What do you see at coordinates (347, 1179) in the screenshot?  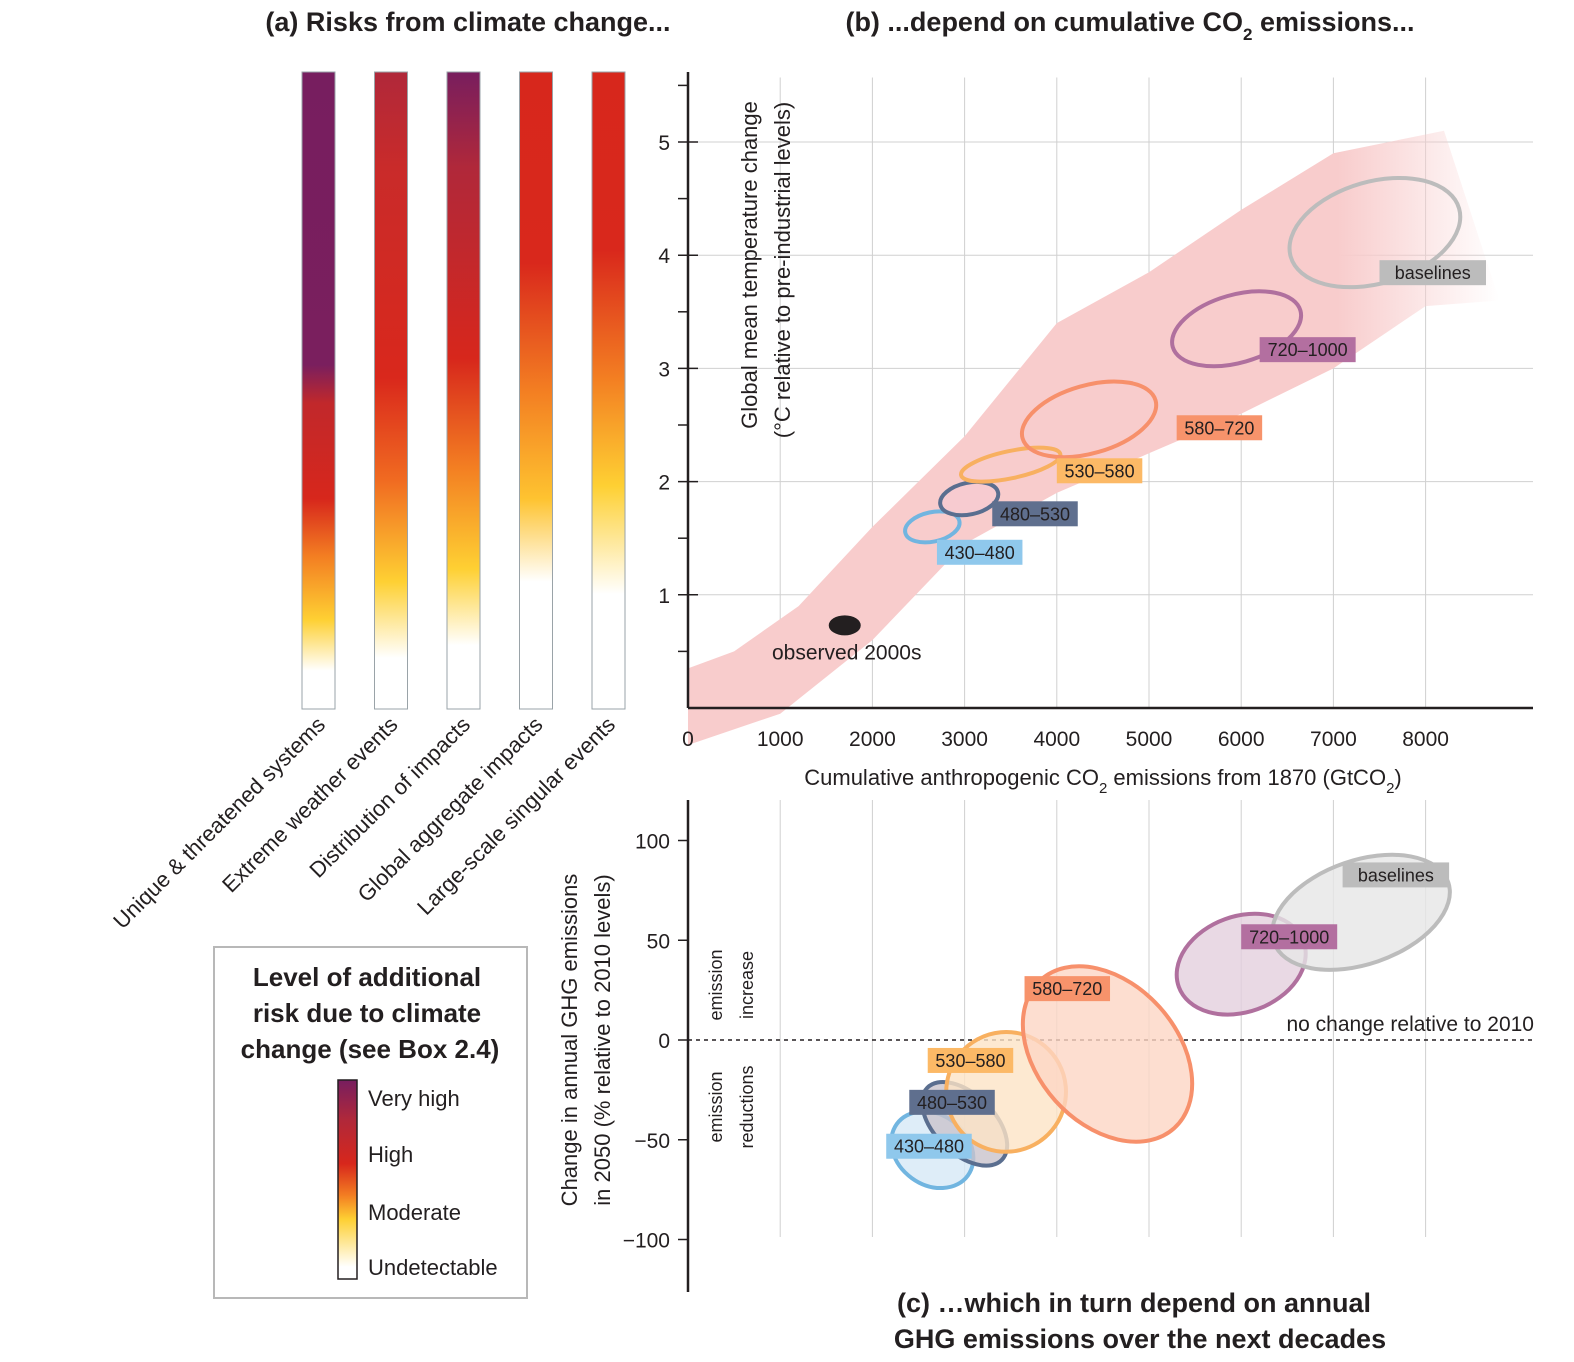 I see `legend-color-scale` at bounding box center [347, 1179].